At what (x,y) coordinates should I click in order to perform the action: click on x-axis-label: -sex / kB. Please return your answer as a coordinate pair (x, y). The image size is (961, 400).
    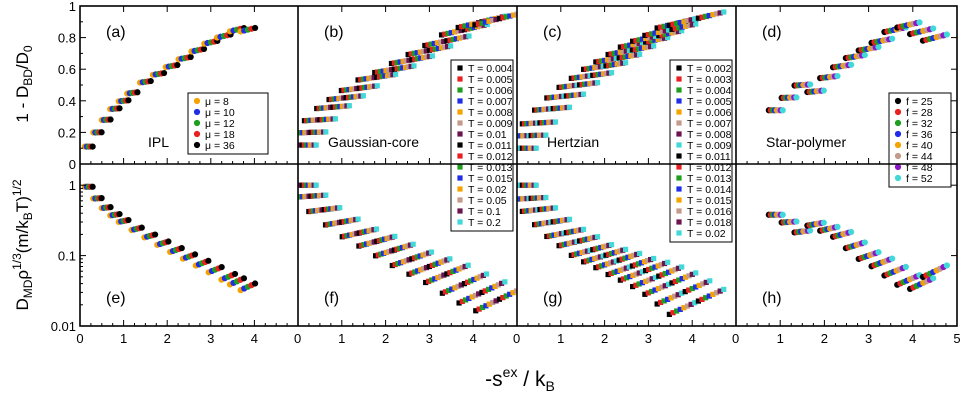
    Looking at the image, I should click on (520, 379).